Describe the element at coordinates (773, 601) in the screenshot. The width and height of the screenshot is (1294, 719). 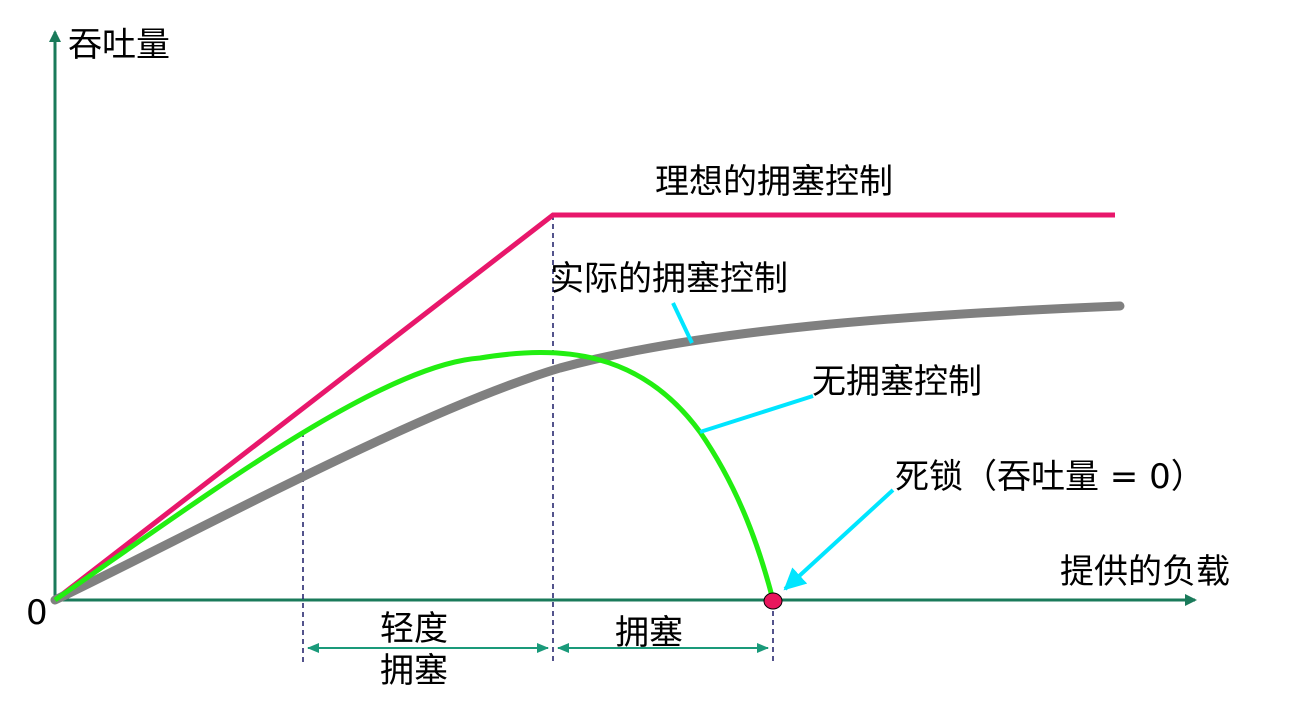
I see `deadlock-point` at that location.